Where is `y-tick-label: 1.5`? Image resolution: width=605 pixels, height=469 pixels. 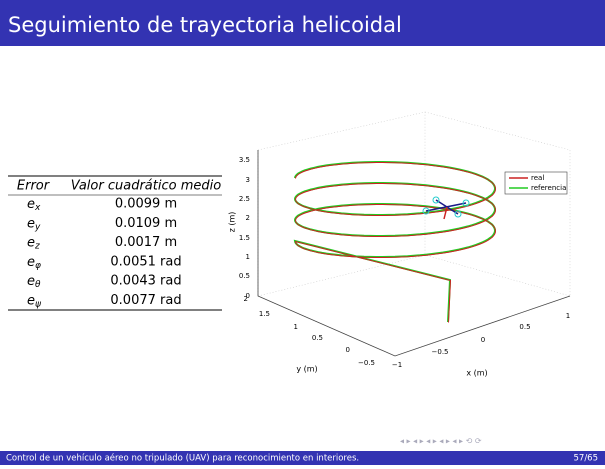
y-tick-label: 1.5 is located at coordinates (264, 314).